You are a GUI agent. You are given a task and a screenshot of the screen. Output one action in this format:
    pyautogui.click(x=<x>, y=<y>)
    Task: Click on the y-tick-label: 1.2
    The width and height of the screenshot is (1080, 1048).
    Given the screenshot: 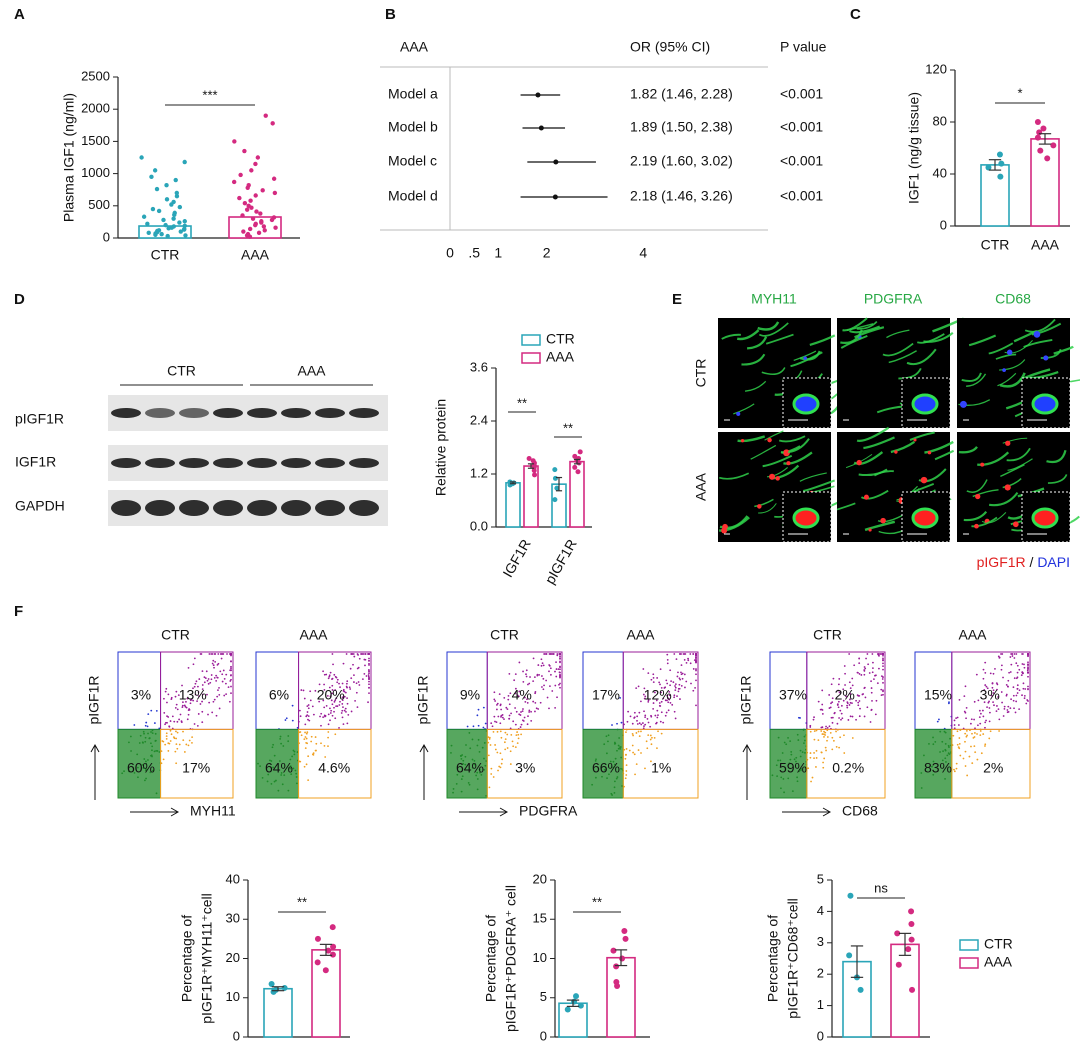 What is the action you would take?
    pyautogui.click(x=479, y=472)
    